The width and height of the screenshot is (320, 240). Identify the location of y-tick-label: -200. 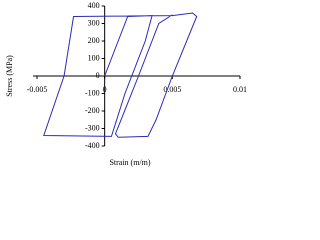
(92, 110).